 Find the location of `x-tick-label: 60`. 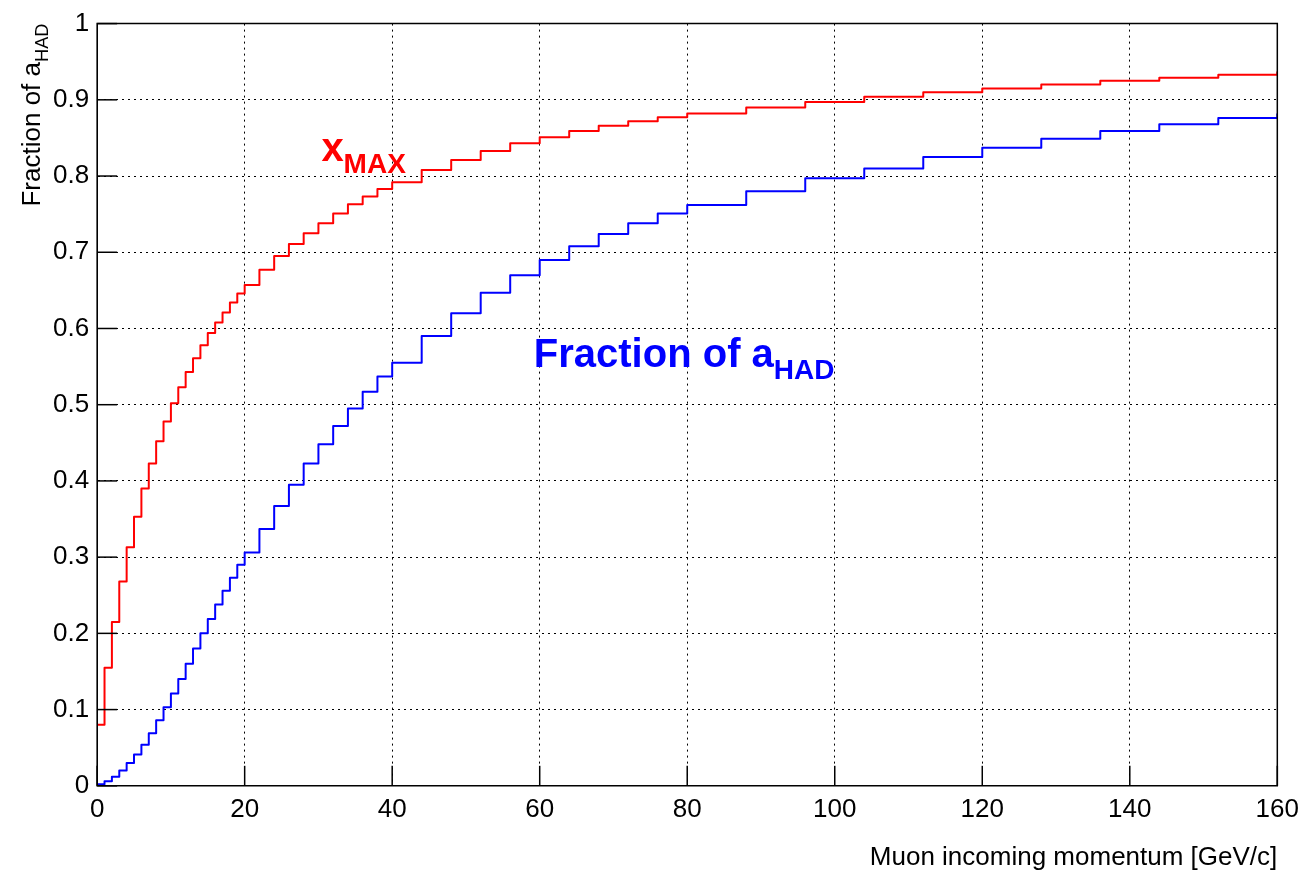

x-tick-label: 60 is located at coordinates (540, 807).